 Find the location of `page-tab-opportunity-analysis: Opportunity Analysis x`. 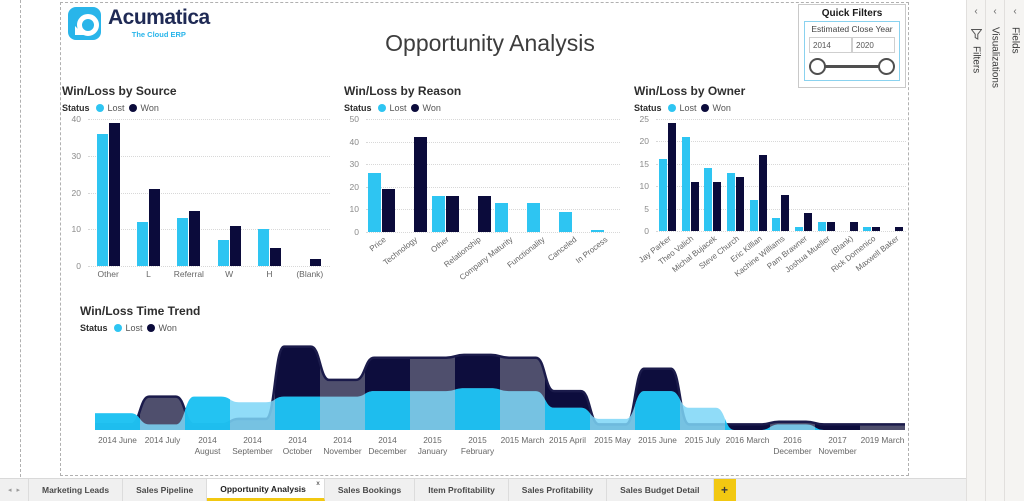

page-tab-opportunity-analysis: Opportunity Analysis x is located at coordinates (266, 490).